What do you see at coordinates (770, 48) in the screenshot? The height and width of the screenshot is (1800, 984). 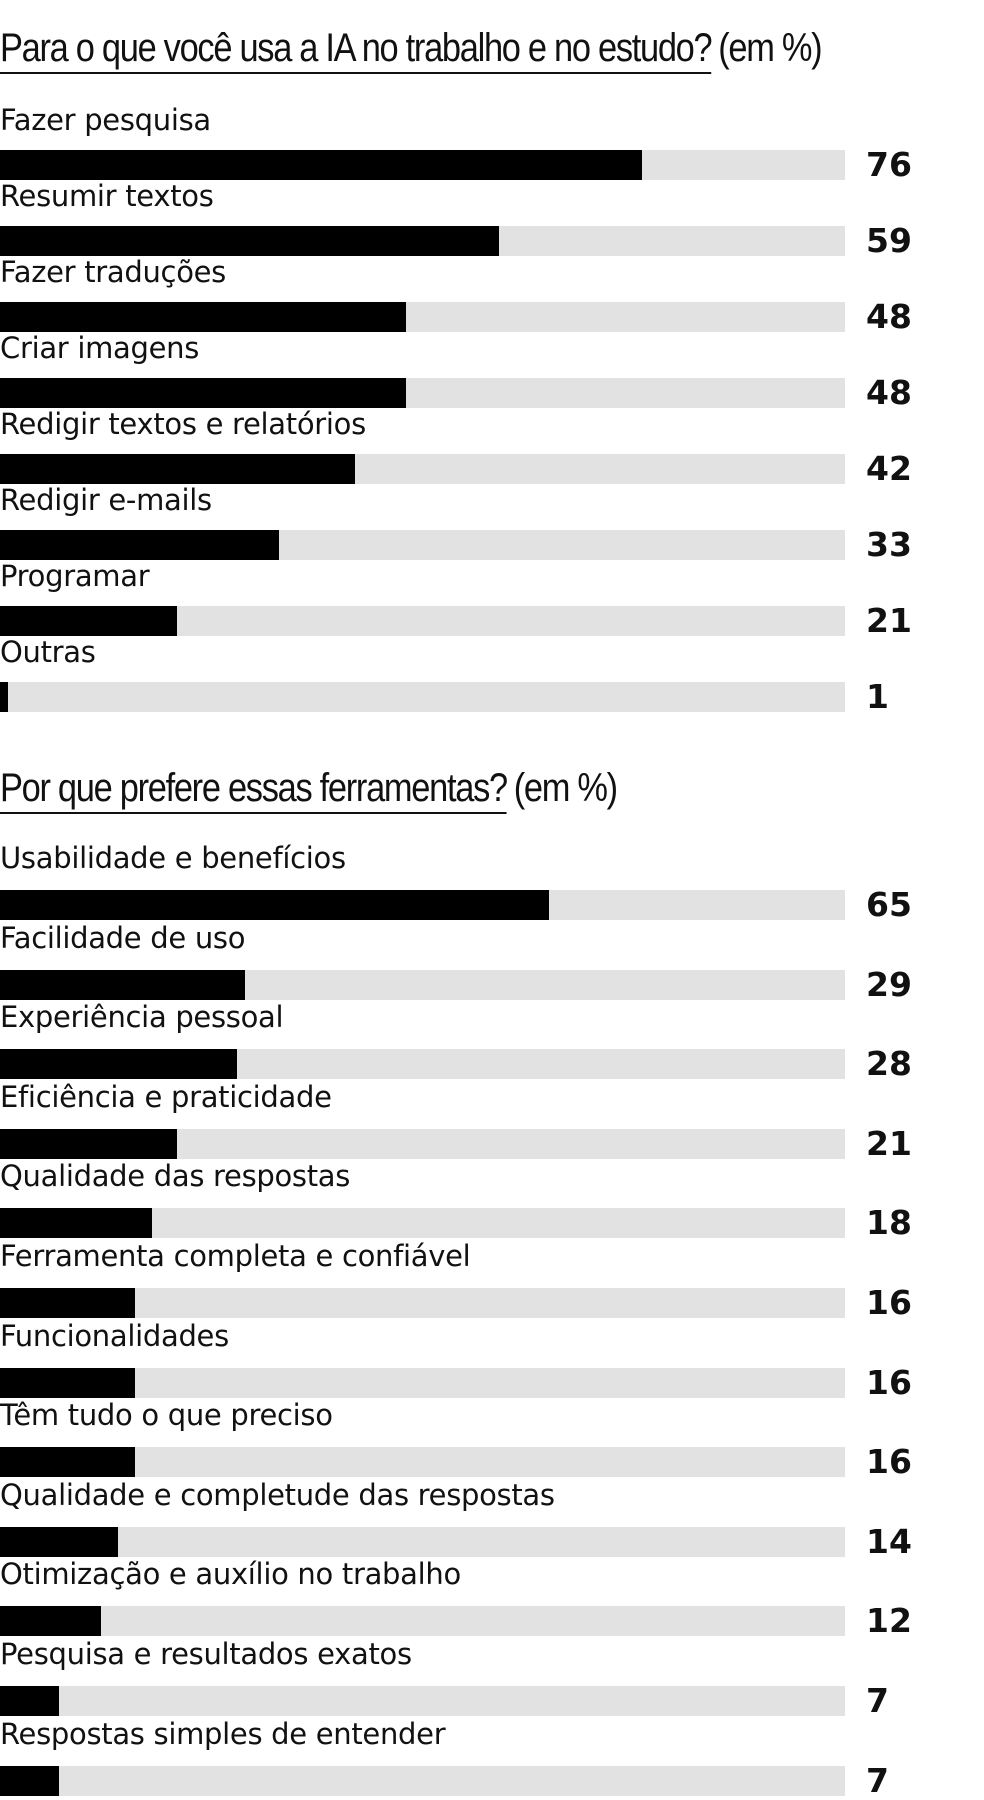 I see `chart-1-title-unit: (em %)` at bounding box center [770, 48].